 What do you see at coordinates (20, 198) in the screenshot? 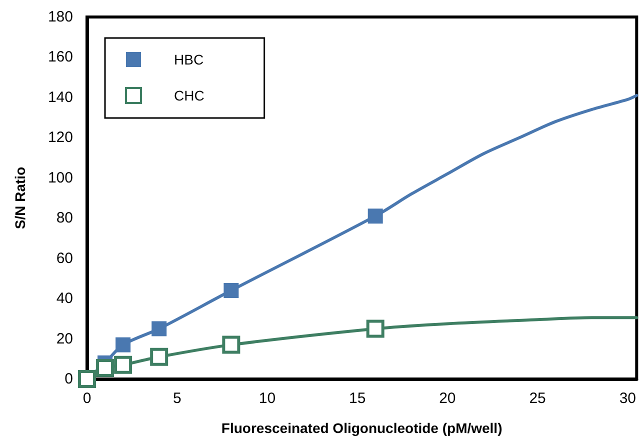
I see `y-axis-title: S/N Ratio` at bounding box center [20, 198].